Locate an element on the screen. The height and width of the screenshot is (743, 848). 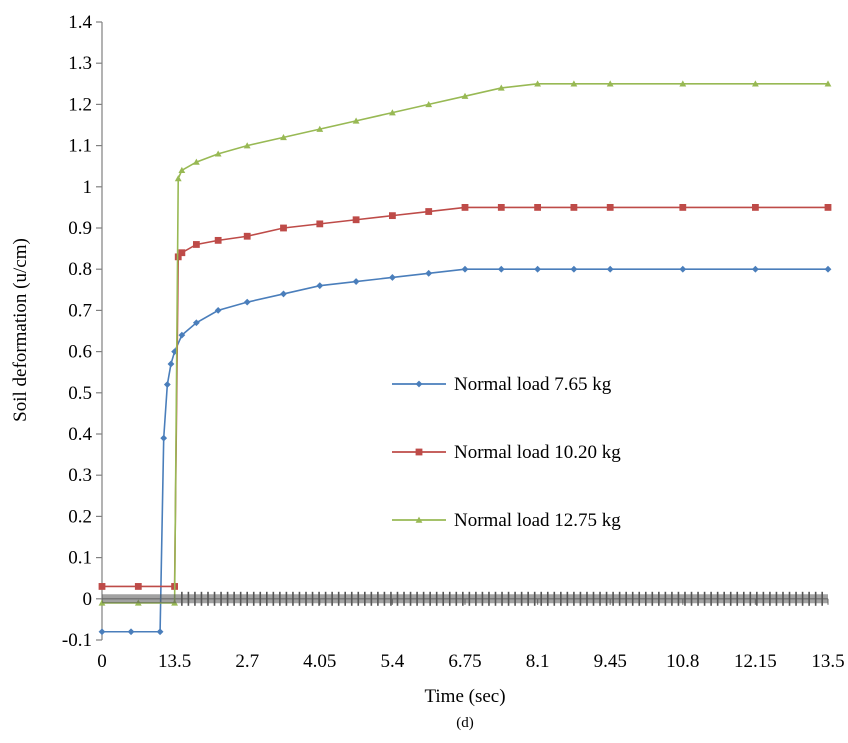
y-tick-label: 0.1 is located at coordinates (80, 558).